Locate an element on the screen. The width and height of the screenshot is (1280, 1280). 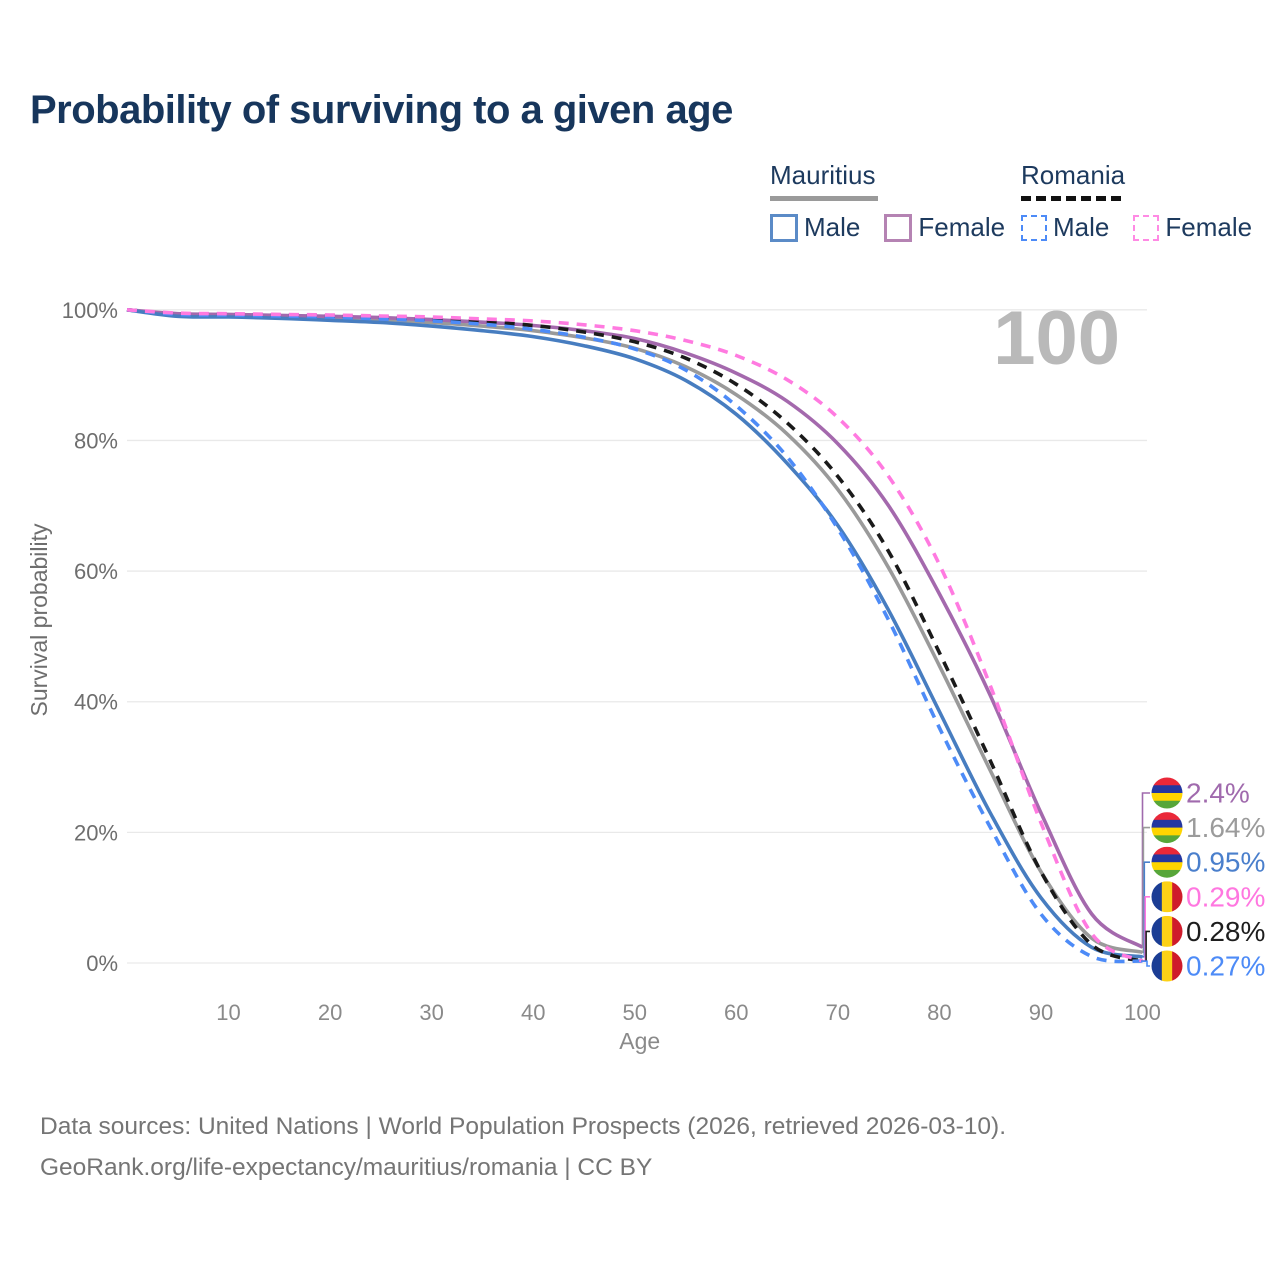
x-tick-label: 90 is located at coordinates (1041, 1012).